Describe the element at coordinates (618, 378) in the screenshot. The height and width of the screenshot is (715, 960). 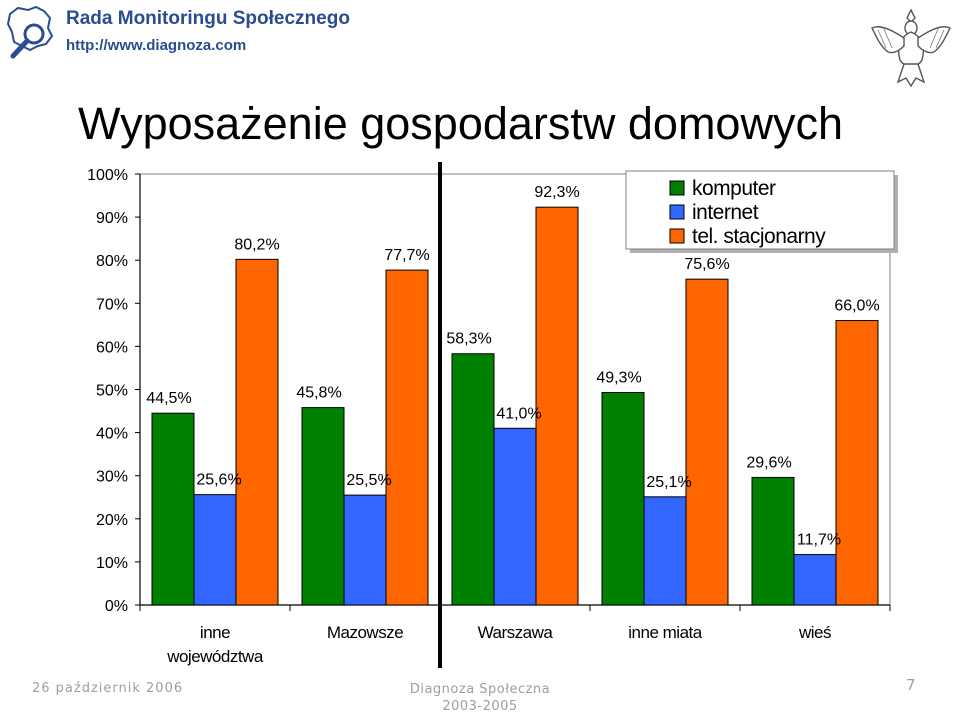
I see `data-label: 49,3%` at that location.